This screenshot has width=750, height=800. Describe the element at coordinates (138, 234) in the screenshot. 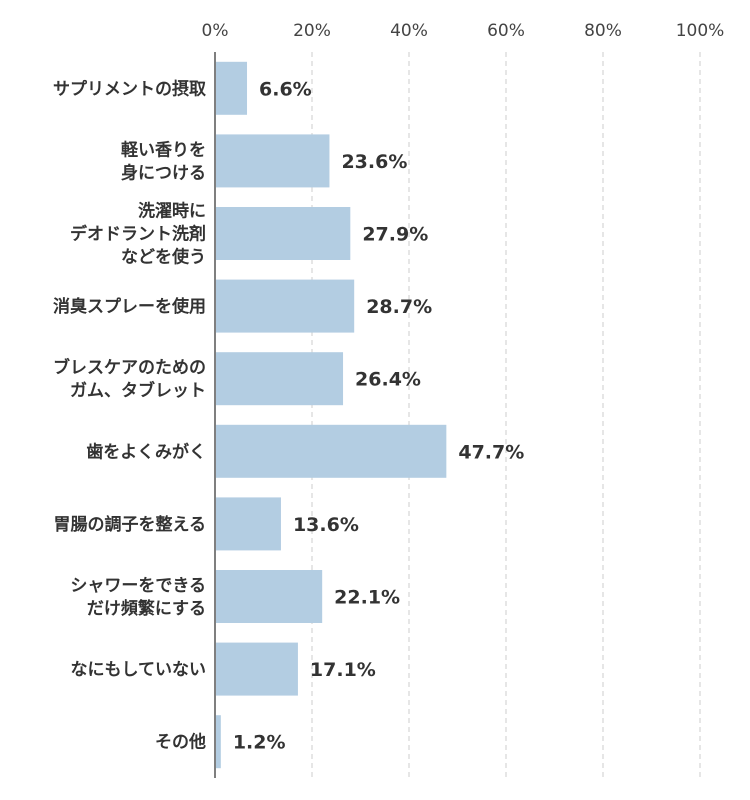

I see `category-label: デオドラント洗剤` at that location.